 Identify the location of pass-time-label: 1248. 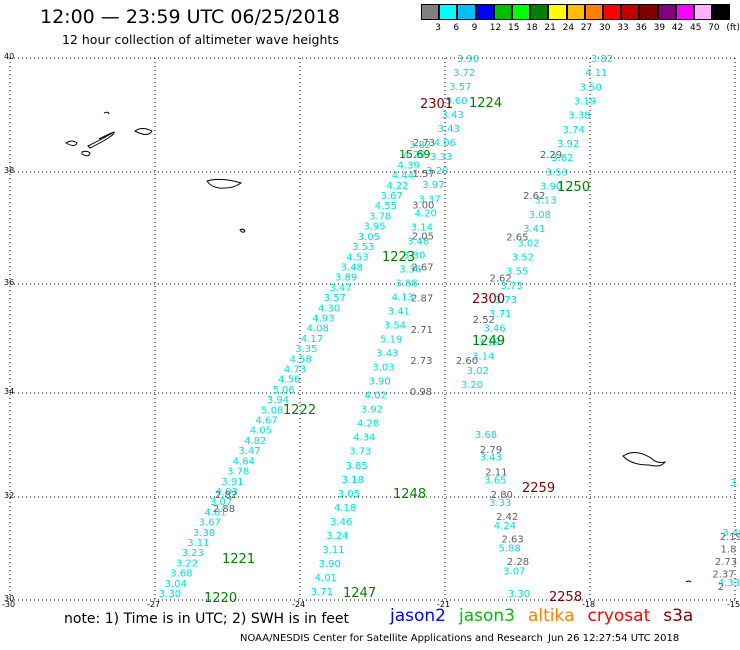
(409, 494).